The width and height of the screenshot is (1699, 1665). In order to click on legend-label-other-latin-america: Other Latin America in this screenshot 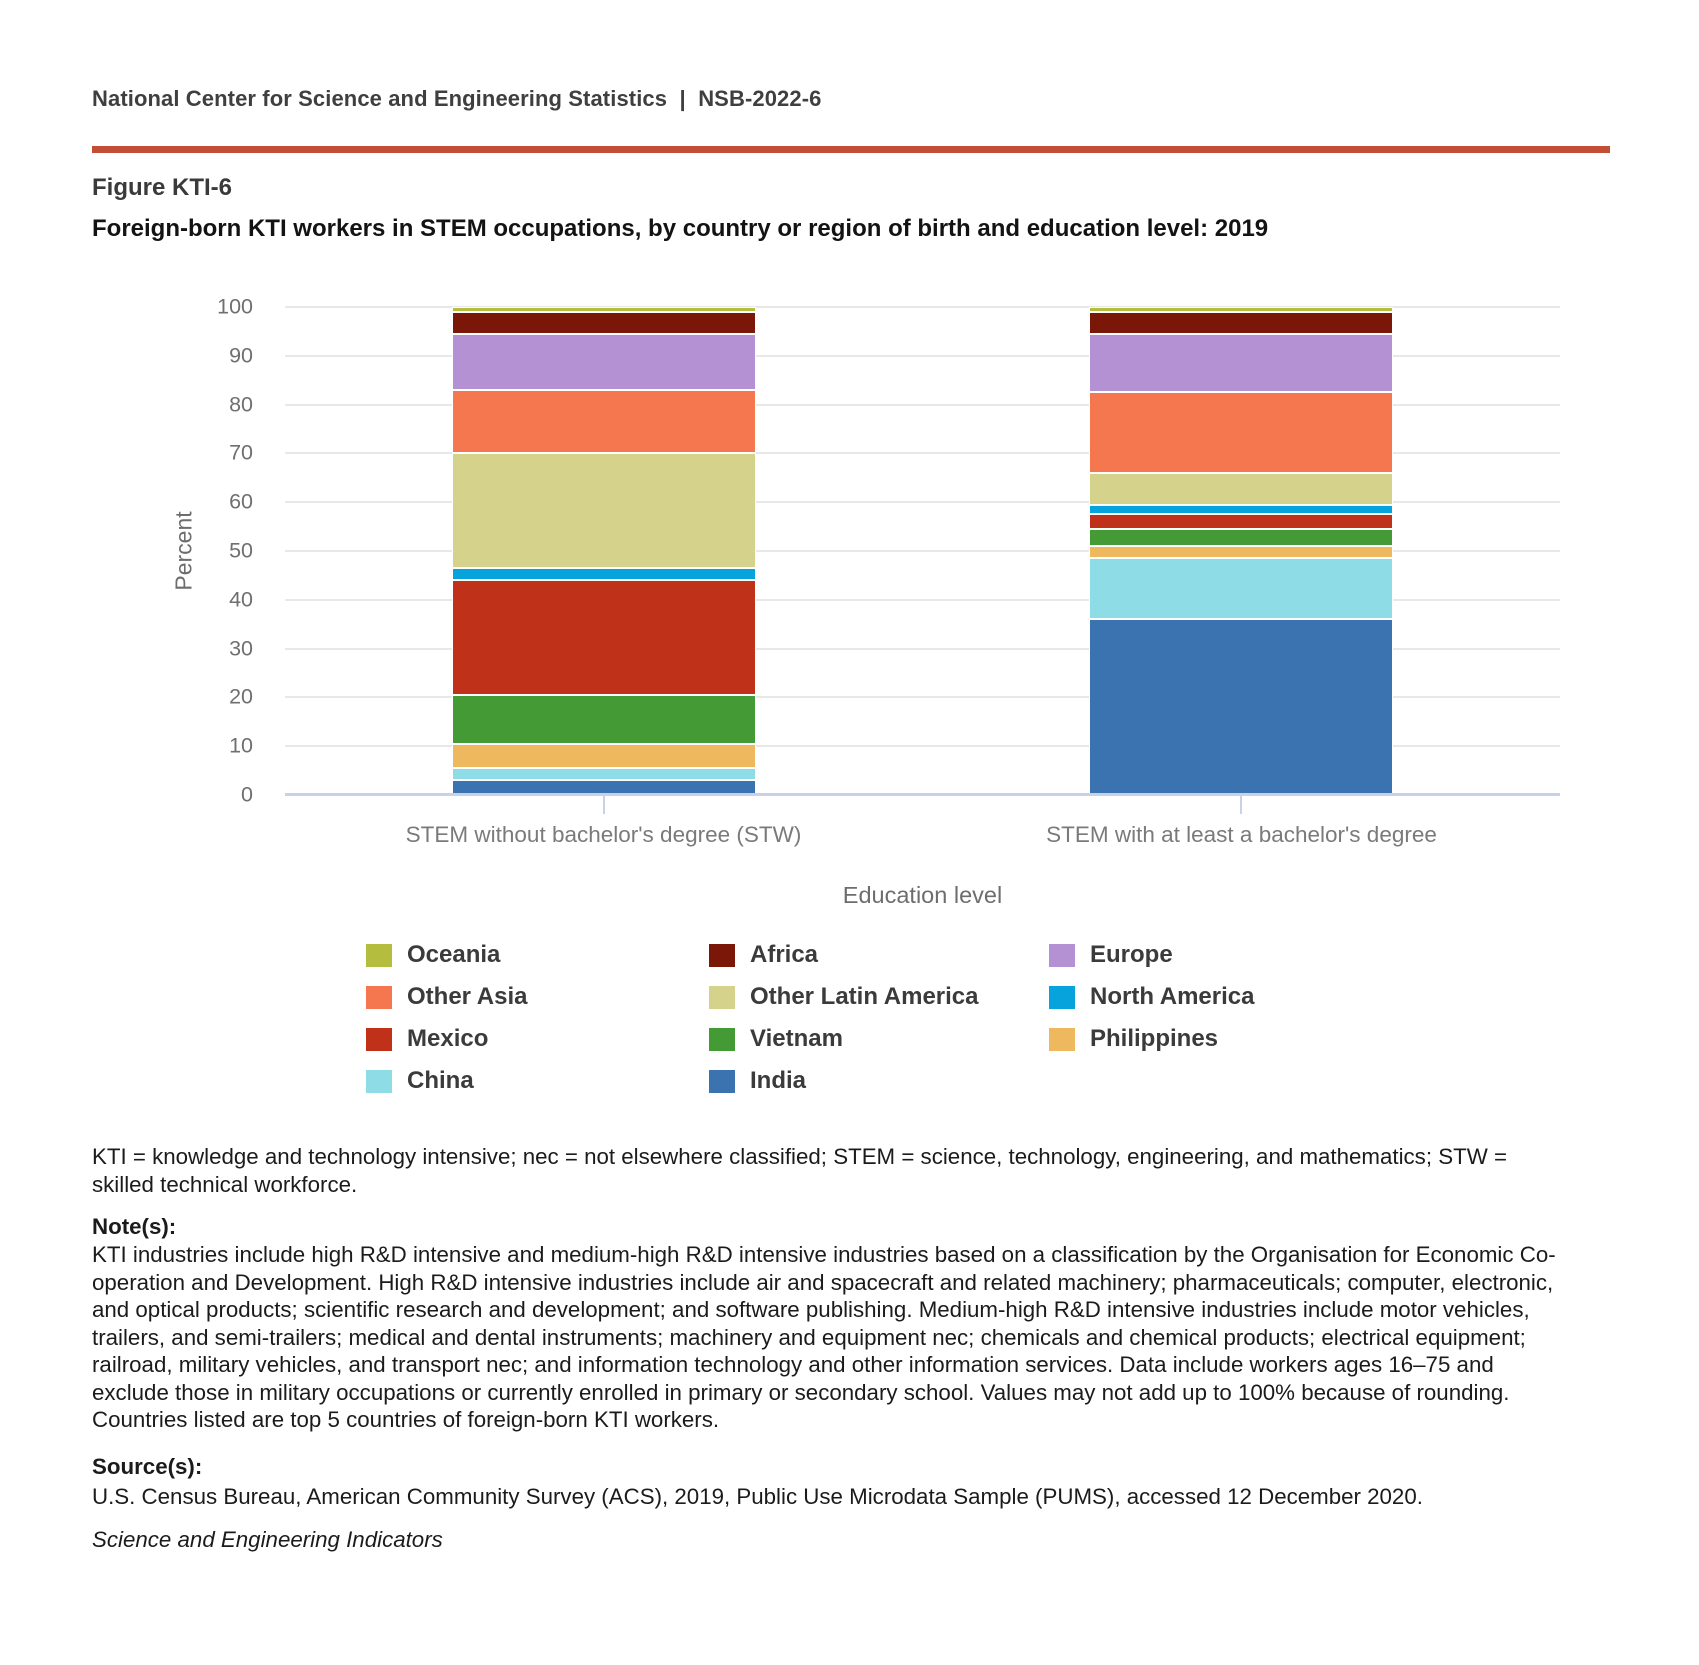, I will do `click(864, 996)`.